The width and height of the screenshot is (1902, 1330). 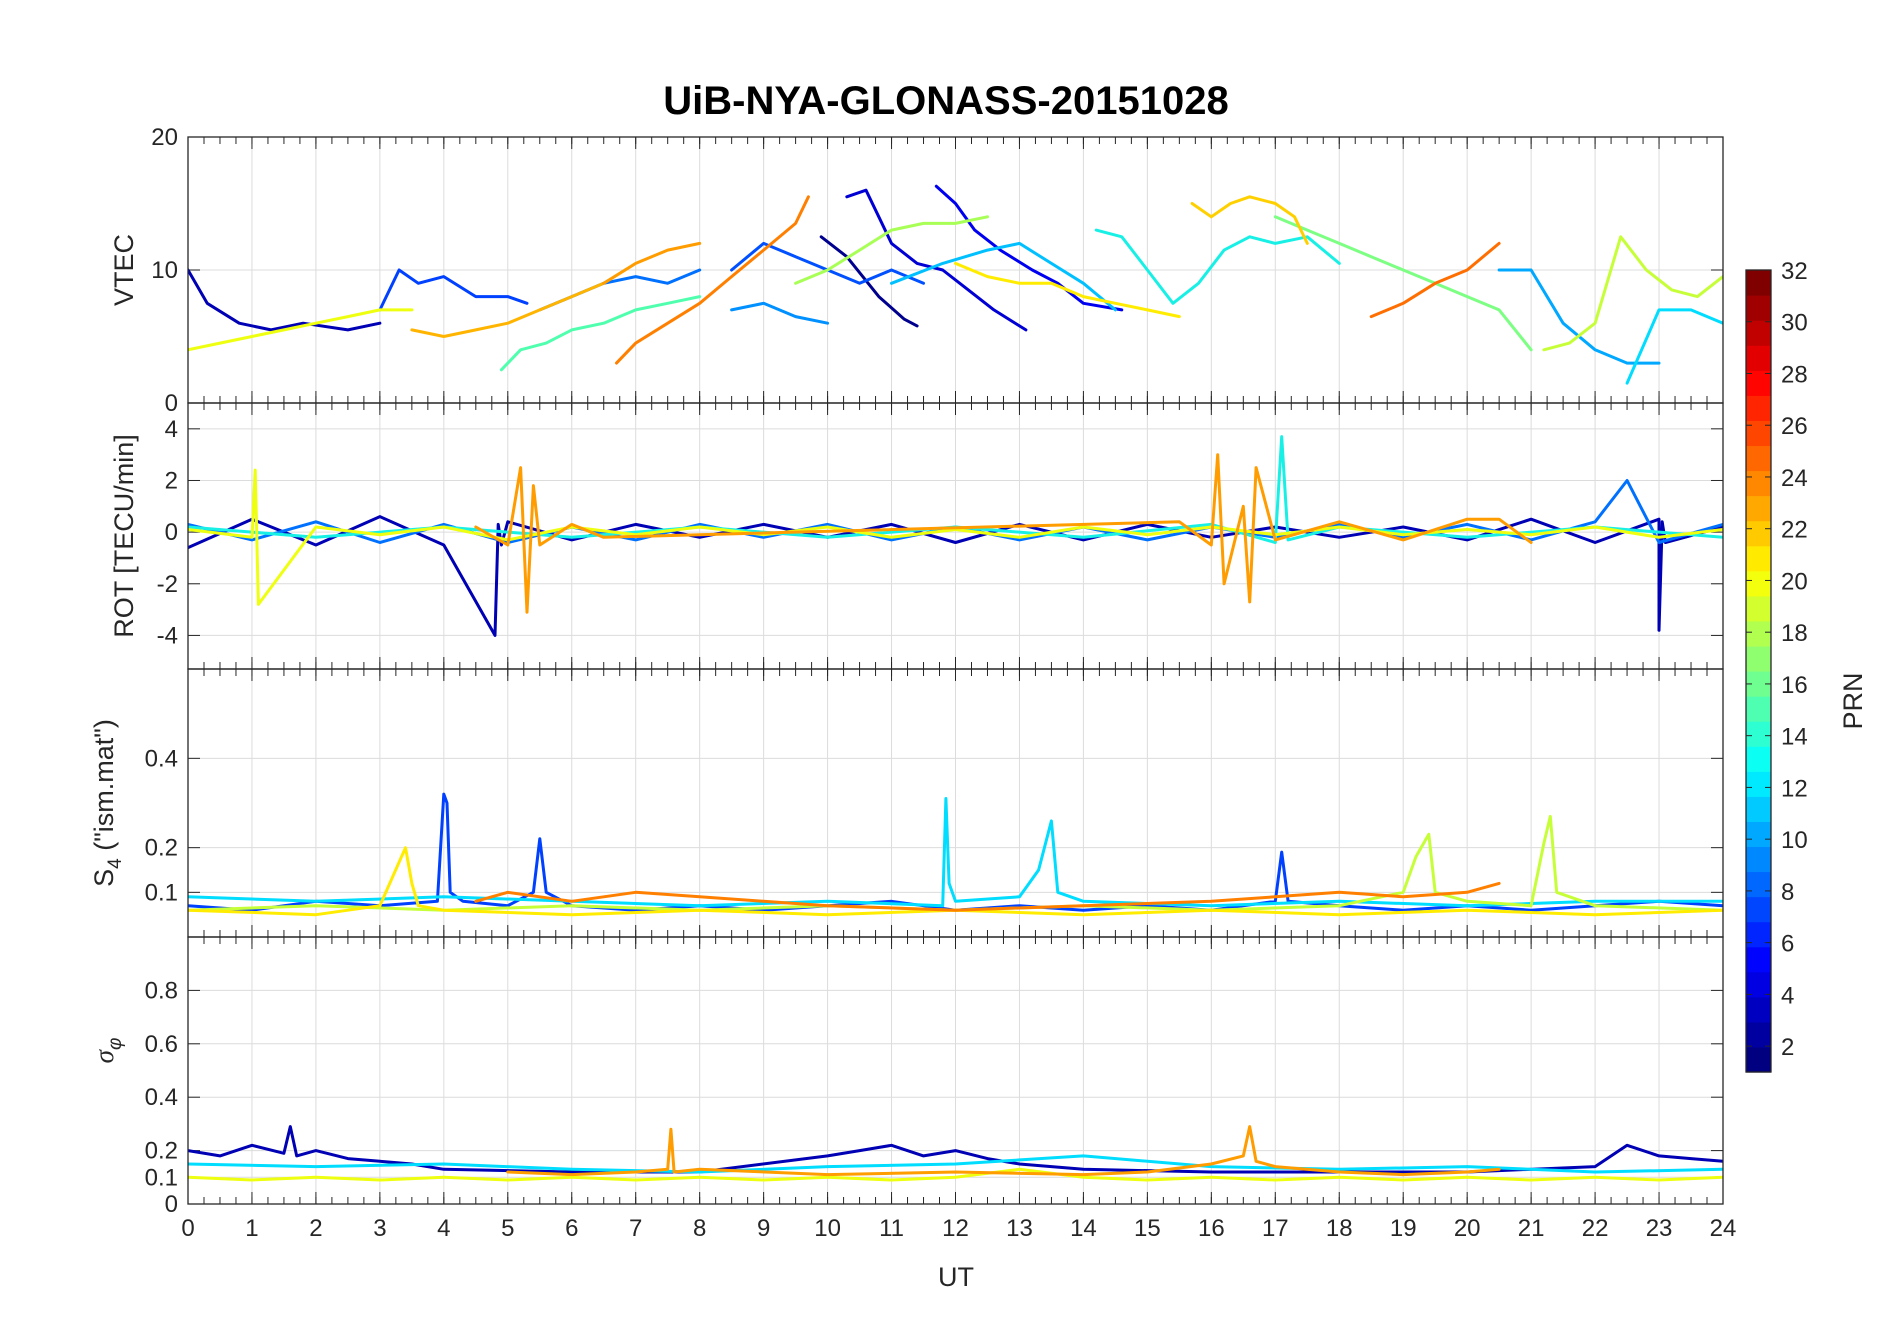 I want to click on x-tick-label: 2, so click(x=315, y=1228).